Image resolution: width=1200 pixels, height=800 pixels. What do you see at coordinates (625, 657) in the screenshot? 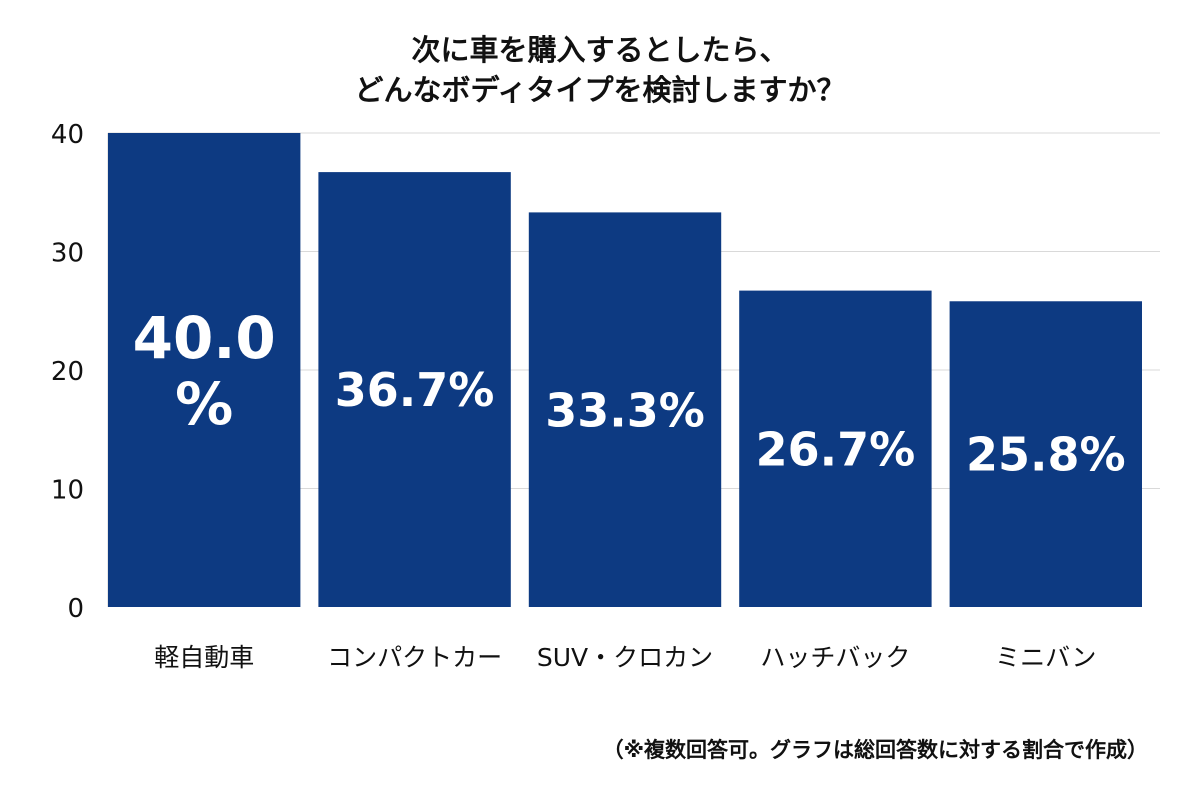
I see `x-tick-label: SUV・クロカン` at bounding box center [625, 657].